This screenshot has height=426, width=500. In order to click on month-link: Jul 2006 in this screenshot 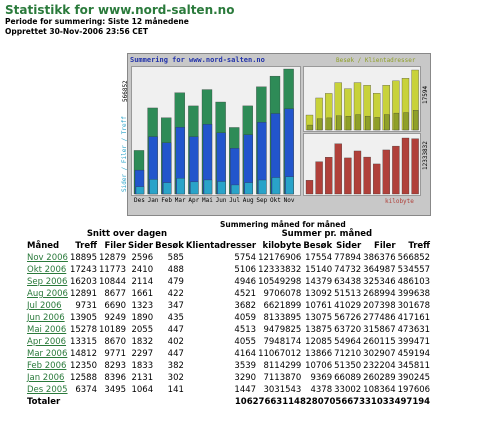, I will do `click(44, 306)`.